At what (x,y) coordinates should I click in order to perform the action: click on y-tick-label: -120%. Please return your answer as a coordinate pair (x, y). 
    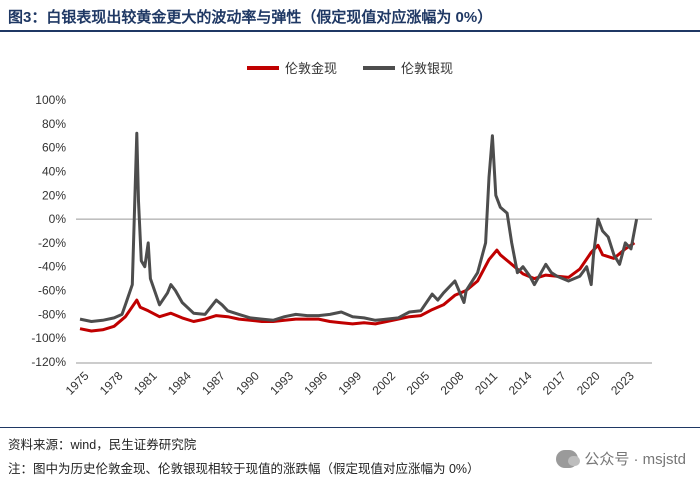
    Looking at the image, I should click on (48, 362).